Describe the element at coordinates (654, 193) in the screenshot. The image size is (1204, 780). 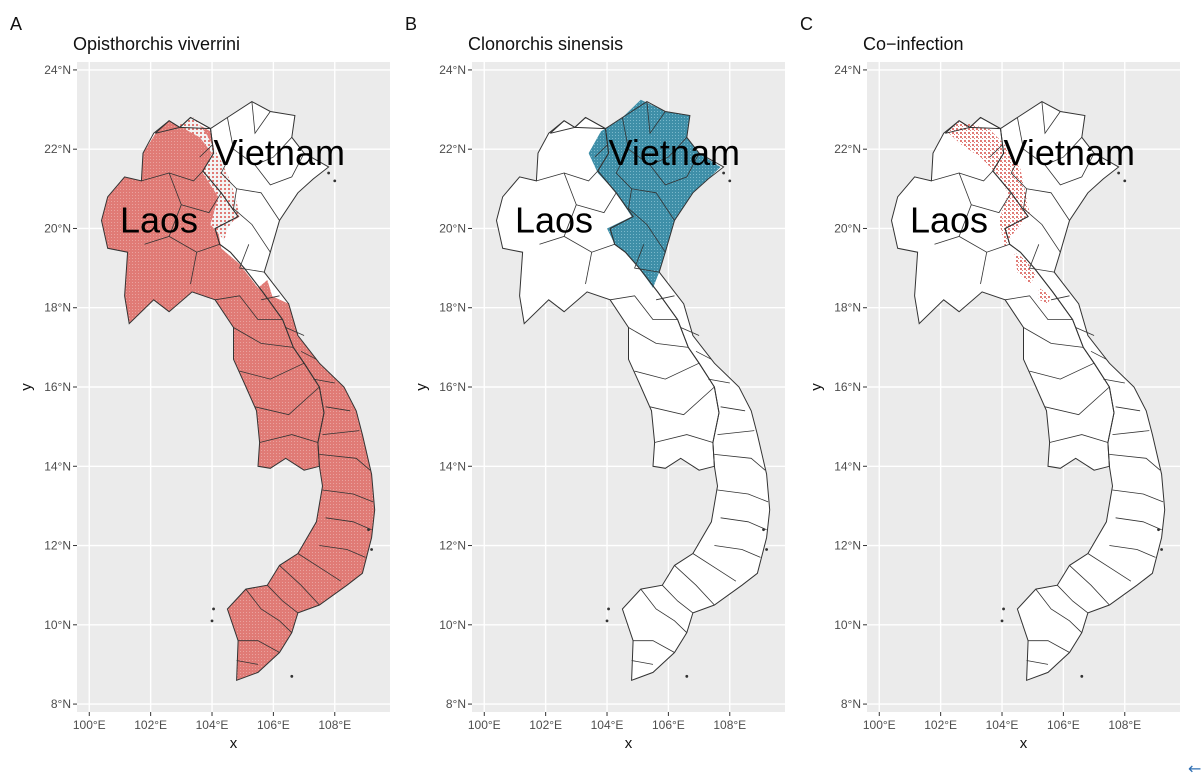
I see `cs-prevalence-area` at that location.